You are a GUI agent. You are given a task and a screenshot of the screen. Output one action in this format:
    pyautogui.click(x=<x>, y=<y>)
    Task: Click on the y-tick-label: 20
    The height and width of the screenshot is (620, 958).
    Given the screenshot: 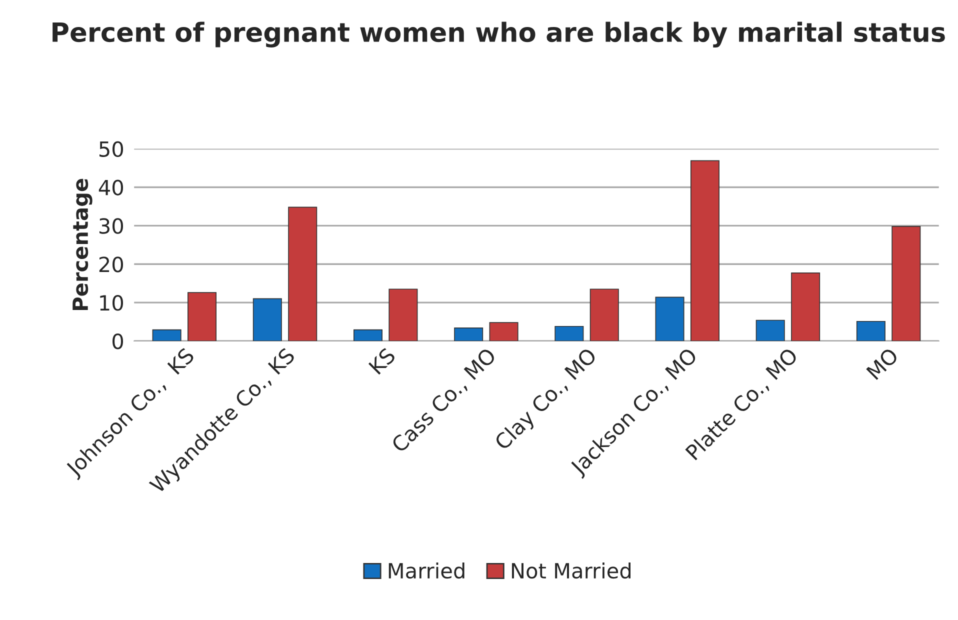 What is the action you would take?
    pyautogui.click(x=111, y=264)
    